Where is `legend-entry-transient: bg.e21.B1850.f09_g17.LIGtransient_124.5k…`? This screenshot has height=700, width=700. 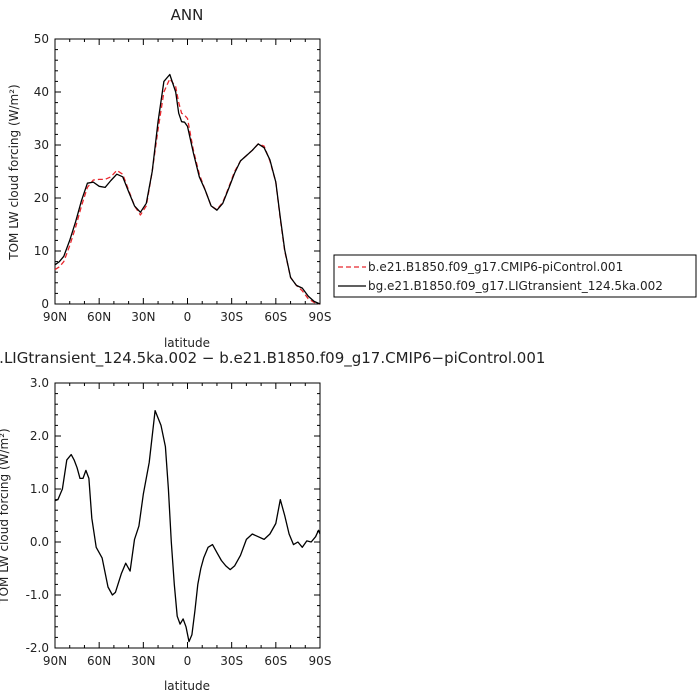 legend-entry-transient: bg.e21.B1850.f09_g17.LIGtransient_124.5k… is located at coordinates (515, 286).